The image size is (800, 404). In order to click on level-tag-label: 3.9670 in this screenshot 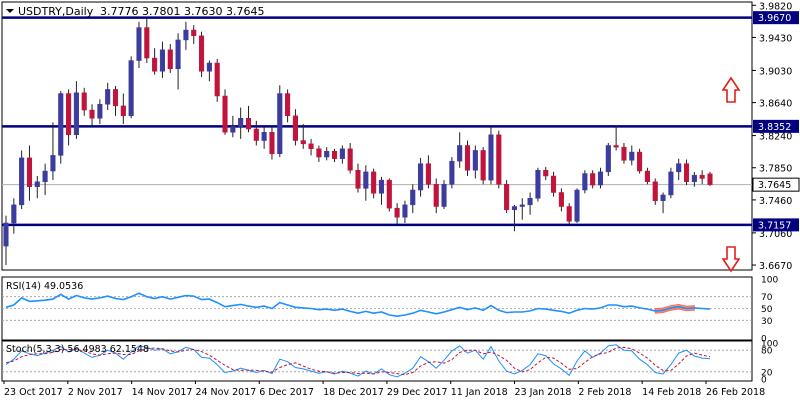, I will do `click(774, 18)`.